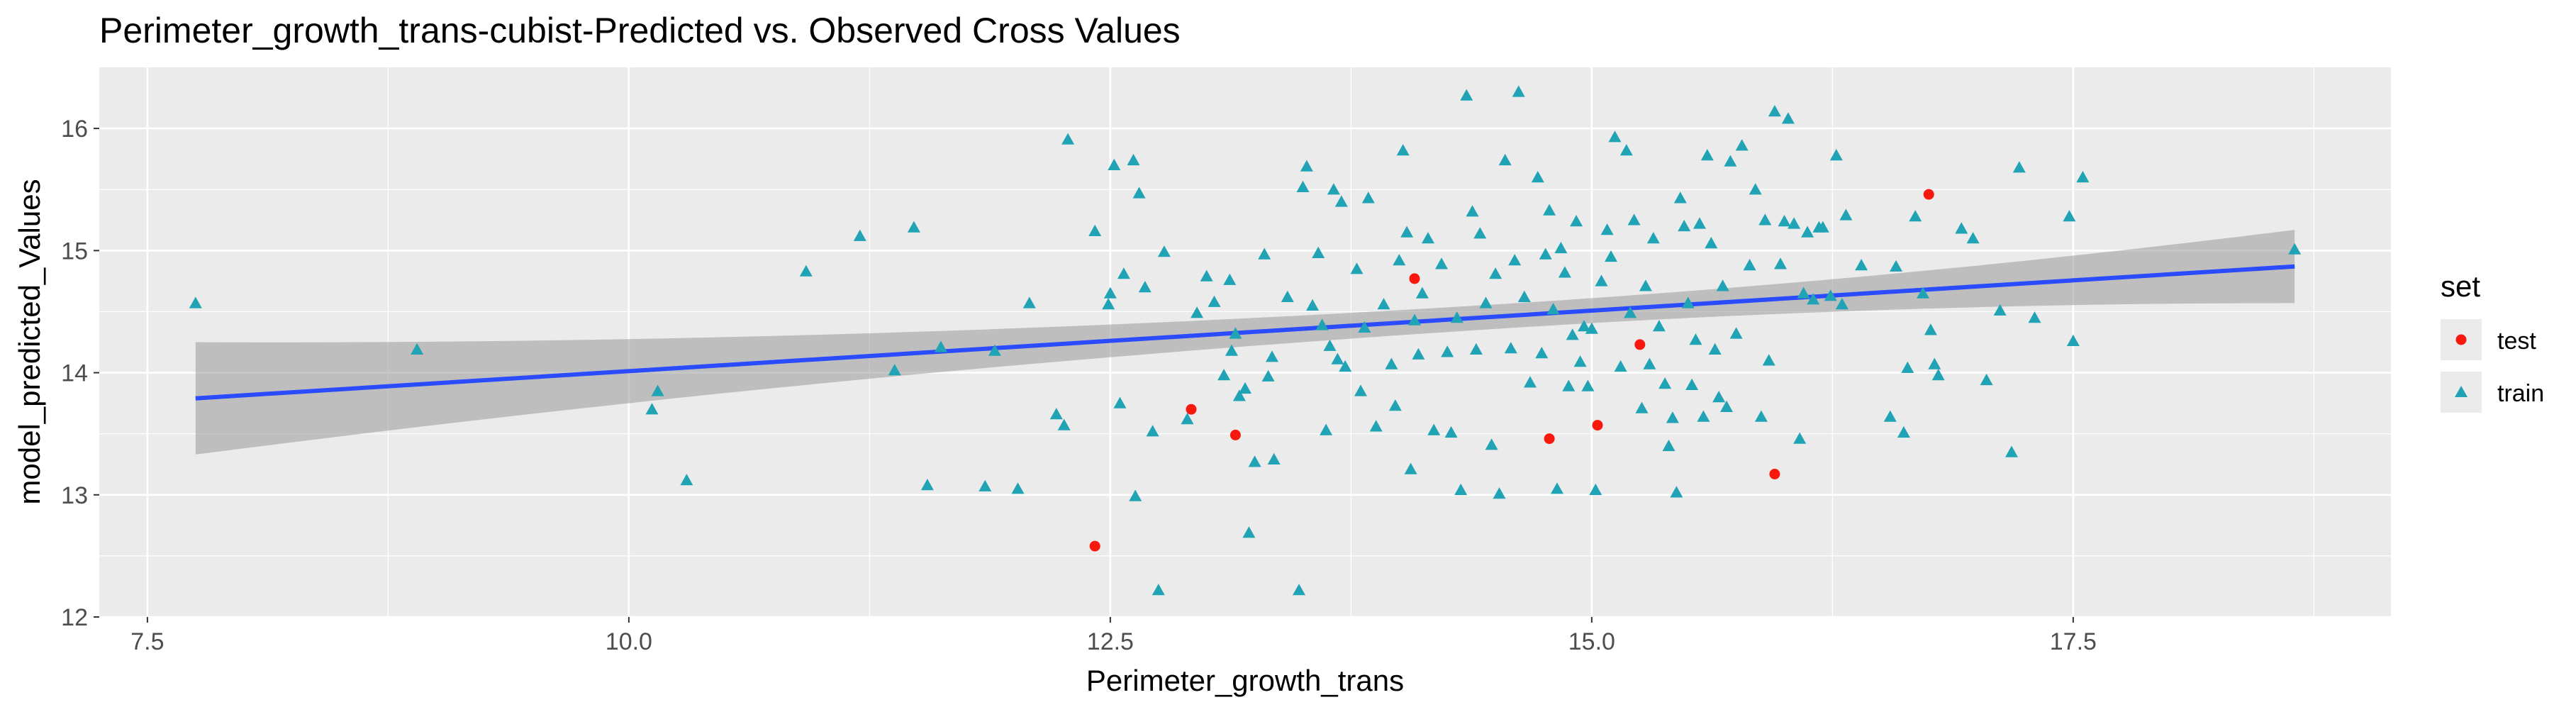 This screenshot has height=712, width=2576. I want to click on x-axis: 7.5 10.0 12.5 15.0 17.5, so click(1113, 636).